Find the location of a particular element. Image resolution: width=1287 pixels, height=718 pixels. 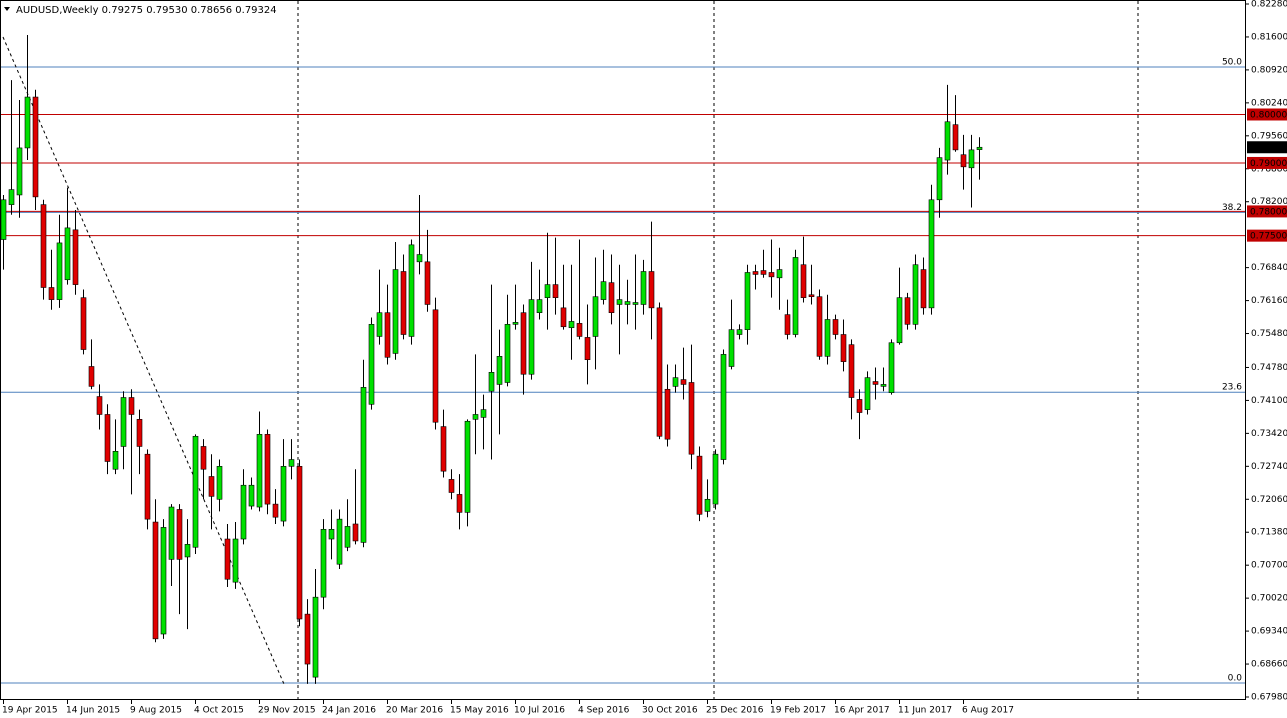

x-tick-label: 24 Jan 2016 is located at coordinates (349, 711).